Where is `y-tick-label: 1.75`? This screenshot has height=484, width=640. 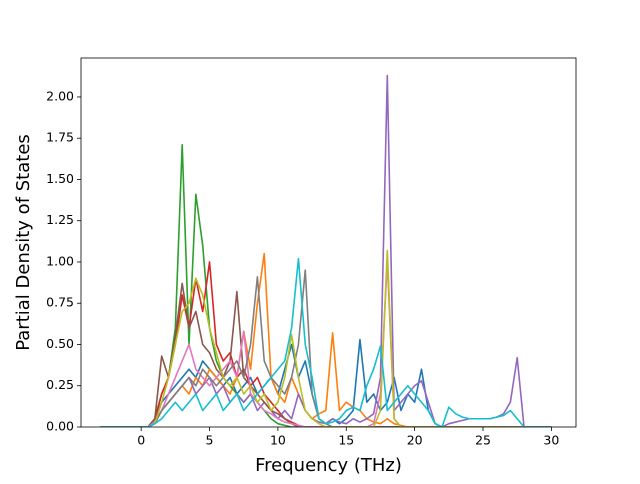
y-tick-label: 1.75 is located at coordinates (60, 137).